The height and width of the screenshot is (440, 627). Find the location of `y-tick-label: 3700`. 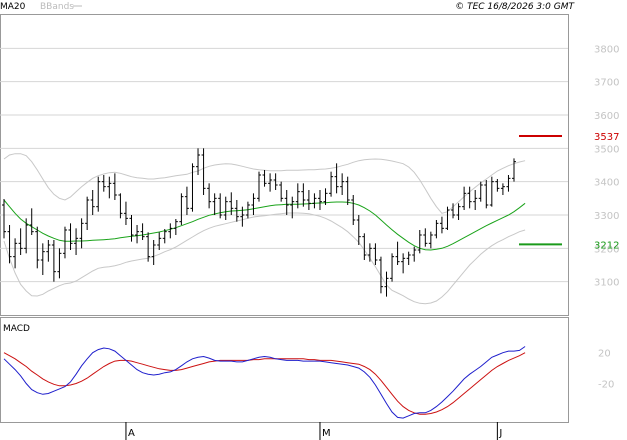

y-tick-label: 3700 is located at coordinates (606, 83).